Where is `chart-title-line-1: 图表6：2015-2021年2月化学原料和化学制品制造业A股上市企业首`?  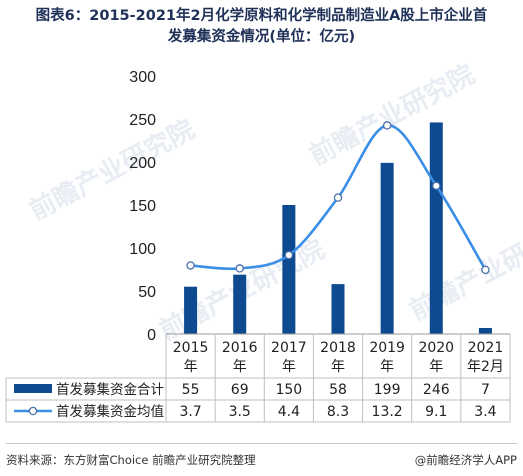 chart-title-line-1: 图表6：2015-2021年2月化学原料和化学制品制造业A股上市企业首 is located at coordinates (261, 16).